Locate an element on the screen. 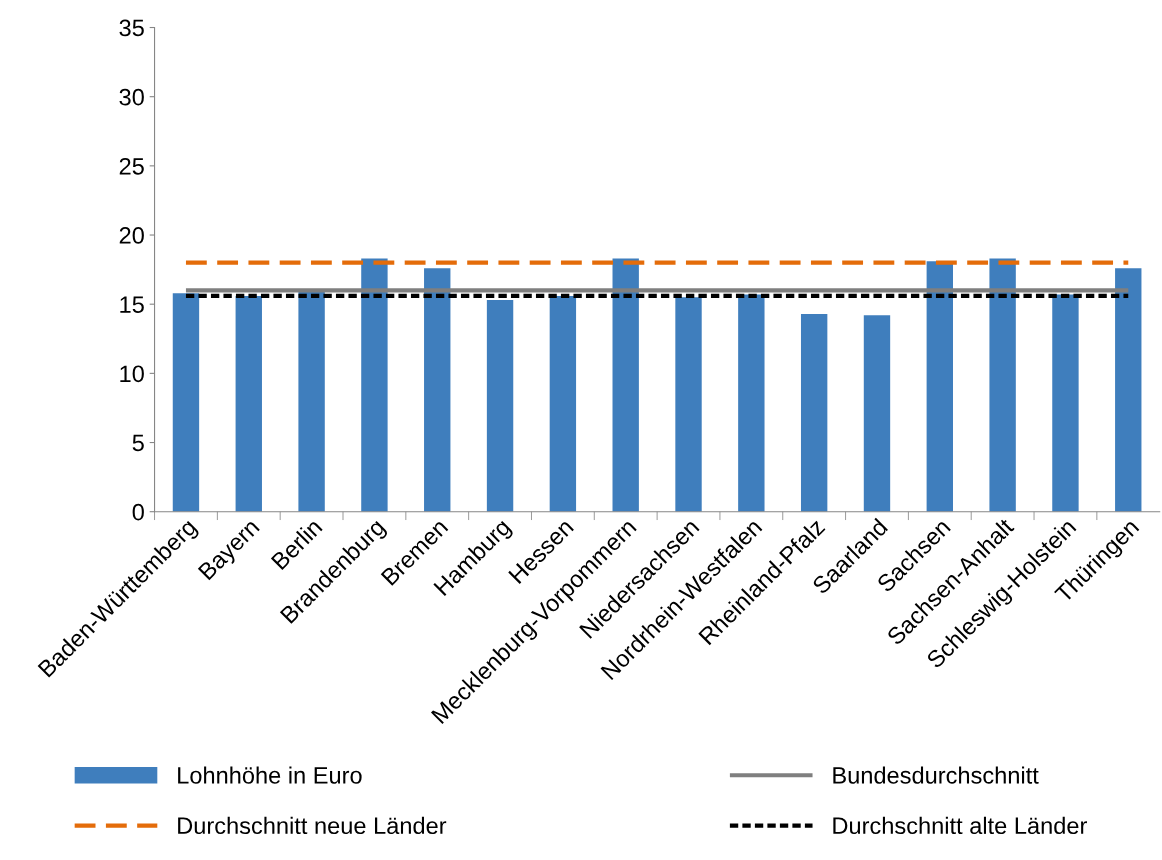 This screenshot has height=860, width=1162. y-tick-label: 25 is located at coordinates (131, 166).